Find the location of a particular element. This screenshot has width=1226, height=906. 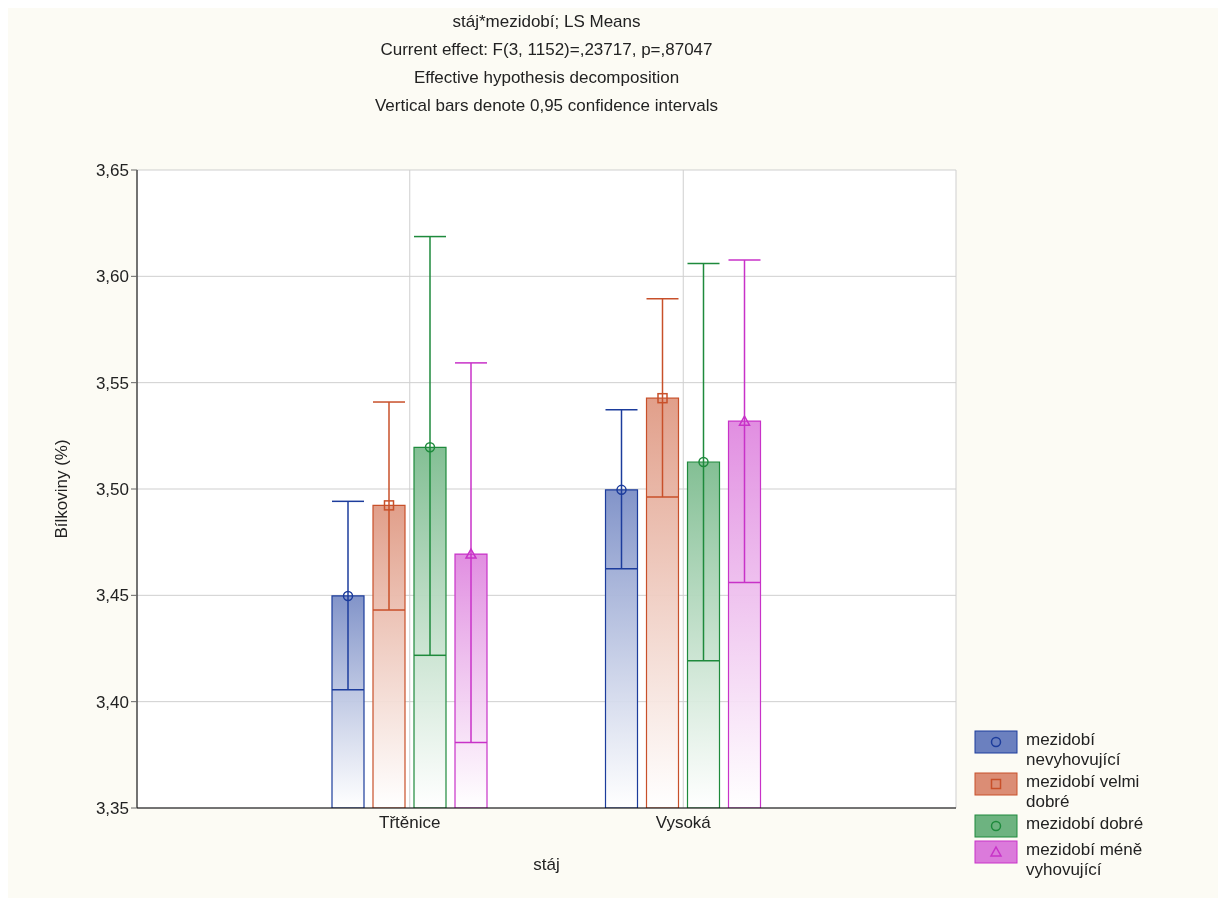

text: Effective hypothesis decomposition is located at coordinates (546, 78).